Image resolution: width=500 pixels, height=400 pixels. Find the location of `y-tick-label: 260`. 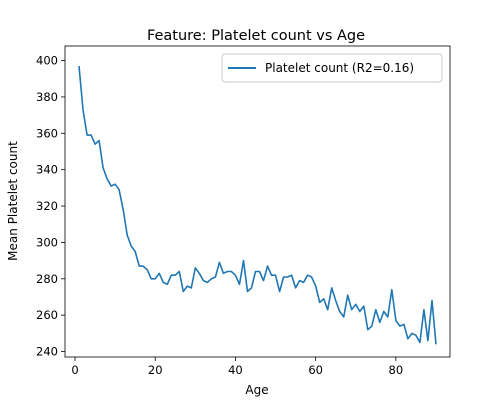

y-tick-label: 260 is located at coordinates (47, 315).